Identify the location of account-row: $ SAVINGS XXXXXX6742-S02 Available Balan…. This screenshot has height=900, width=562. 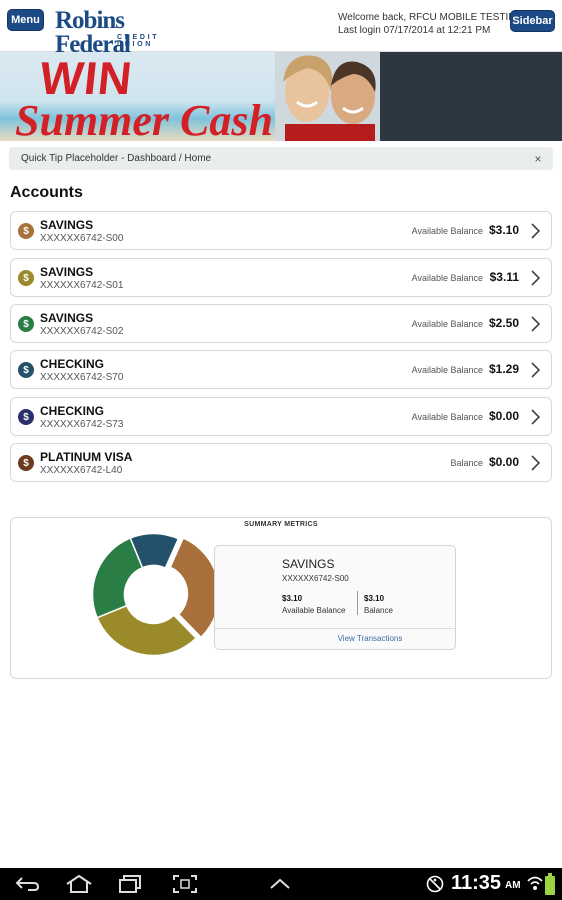
(281, 323).